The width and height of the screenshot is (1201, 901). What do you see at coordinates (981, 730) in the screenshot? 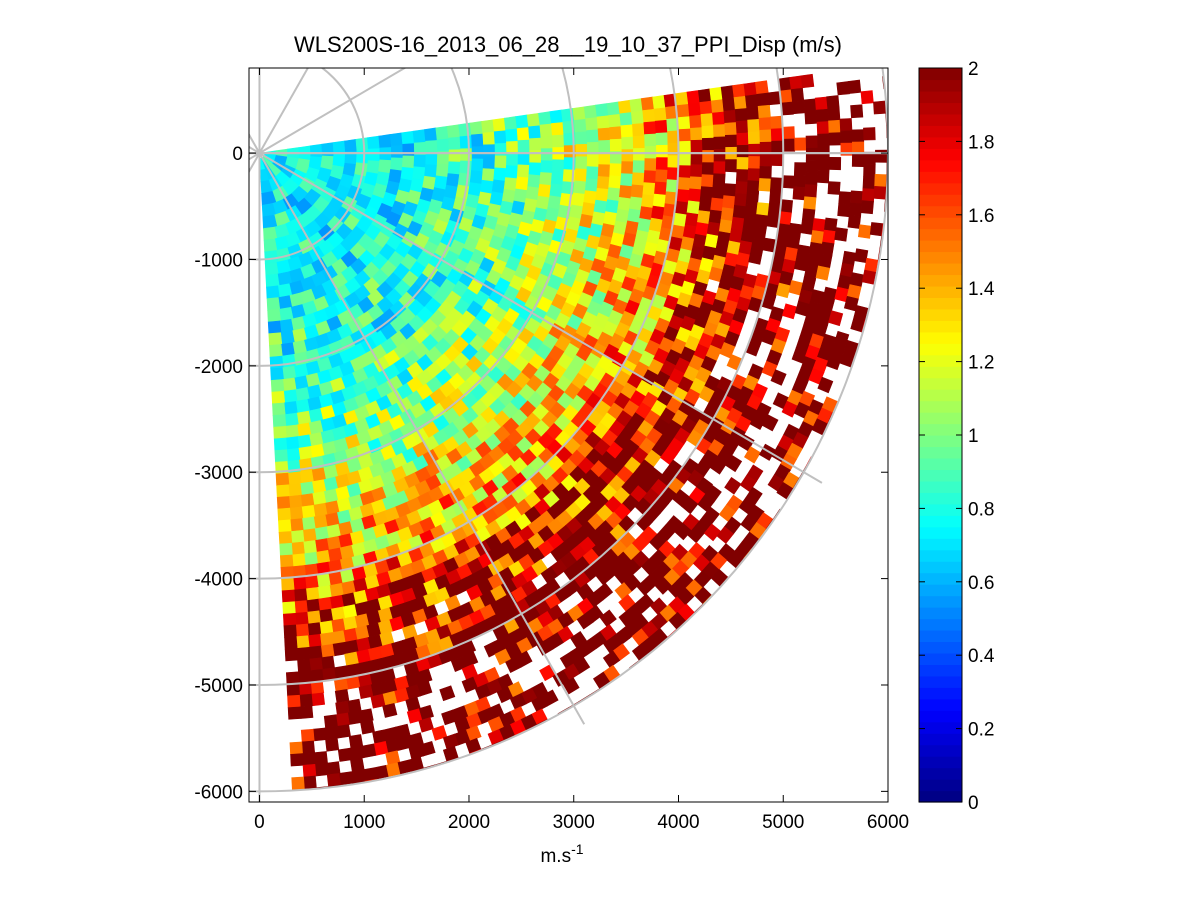
I see `colorbar-tick-label: 0.2` at bounding box center [981, 730].